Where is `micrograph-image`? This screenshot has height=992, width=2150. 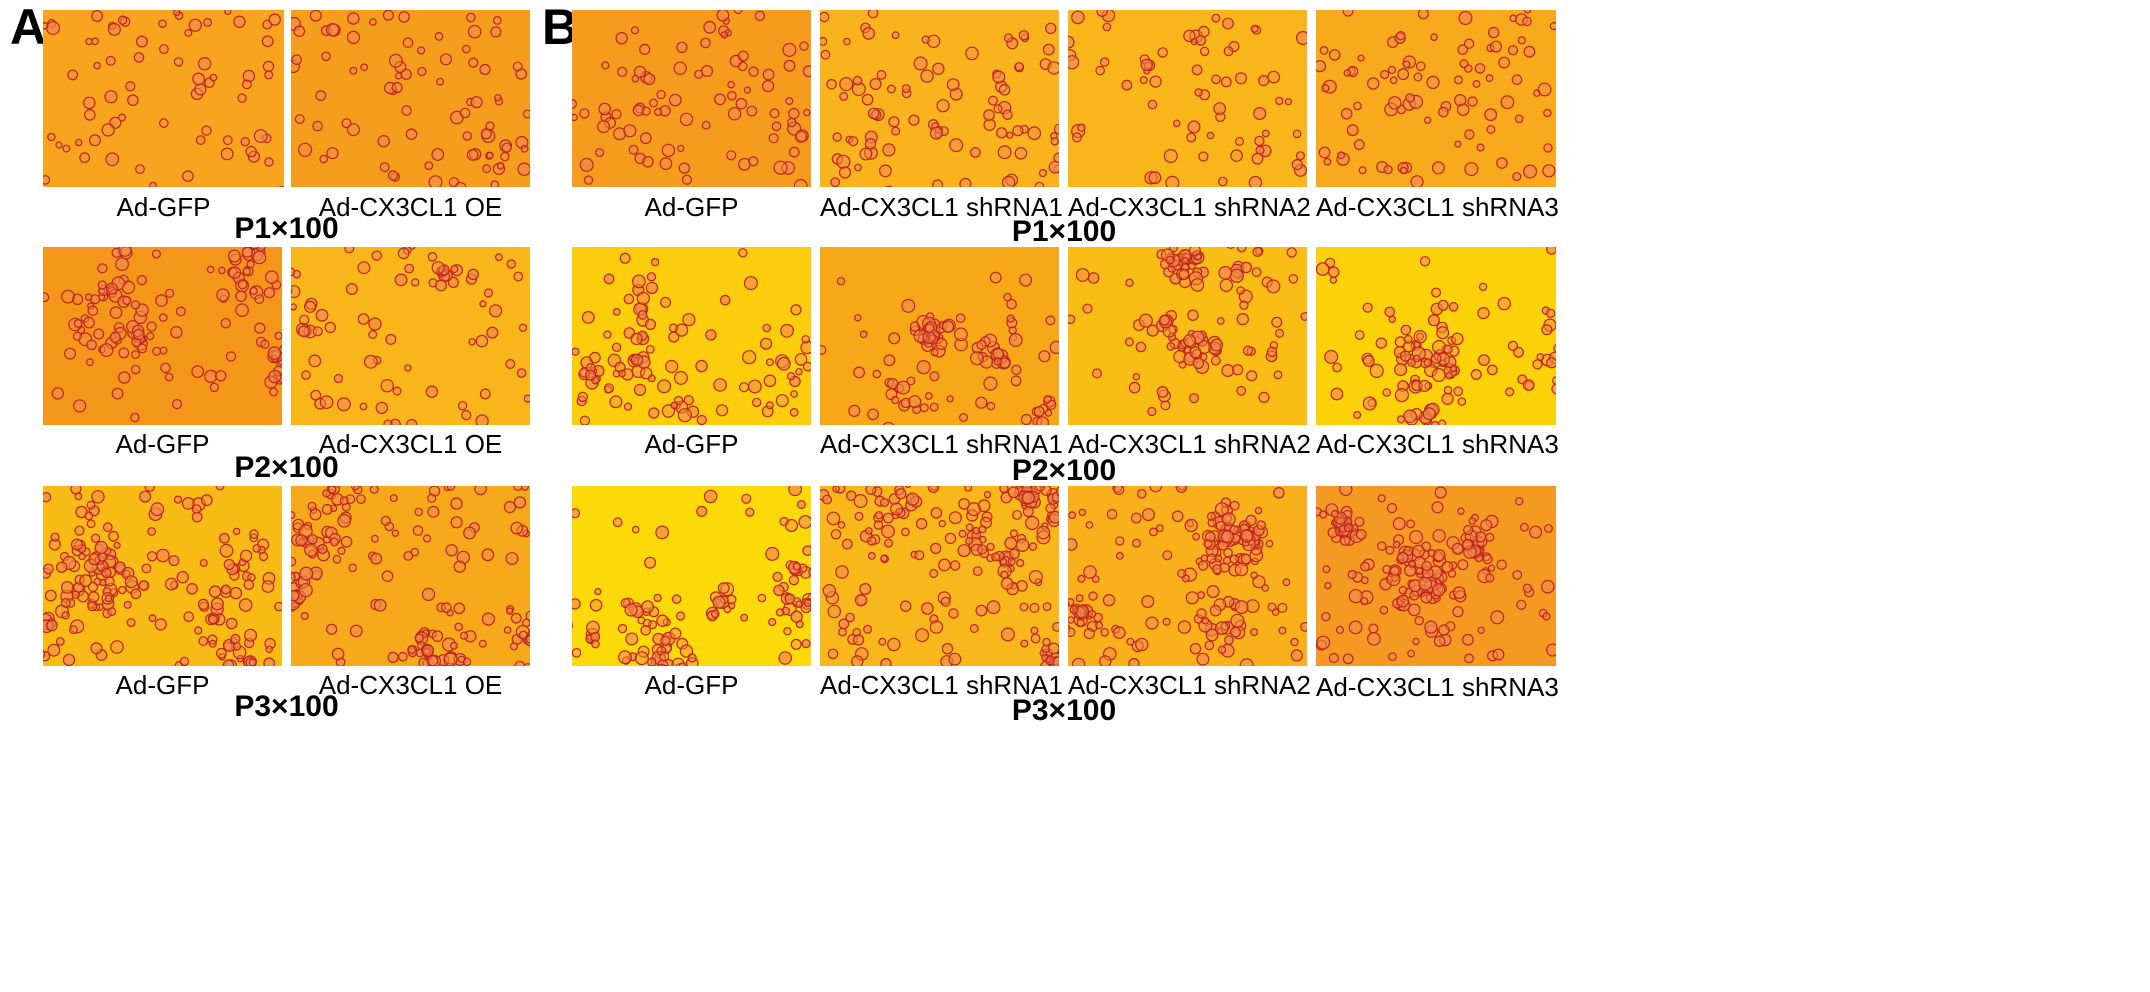 micrograph-image is located at coordinates (163, 98).